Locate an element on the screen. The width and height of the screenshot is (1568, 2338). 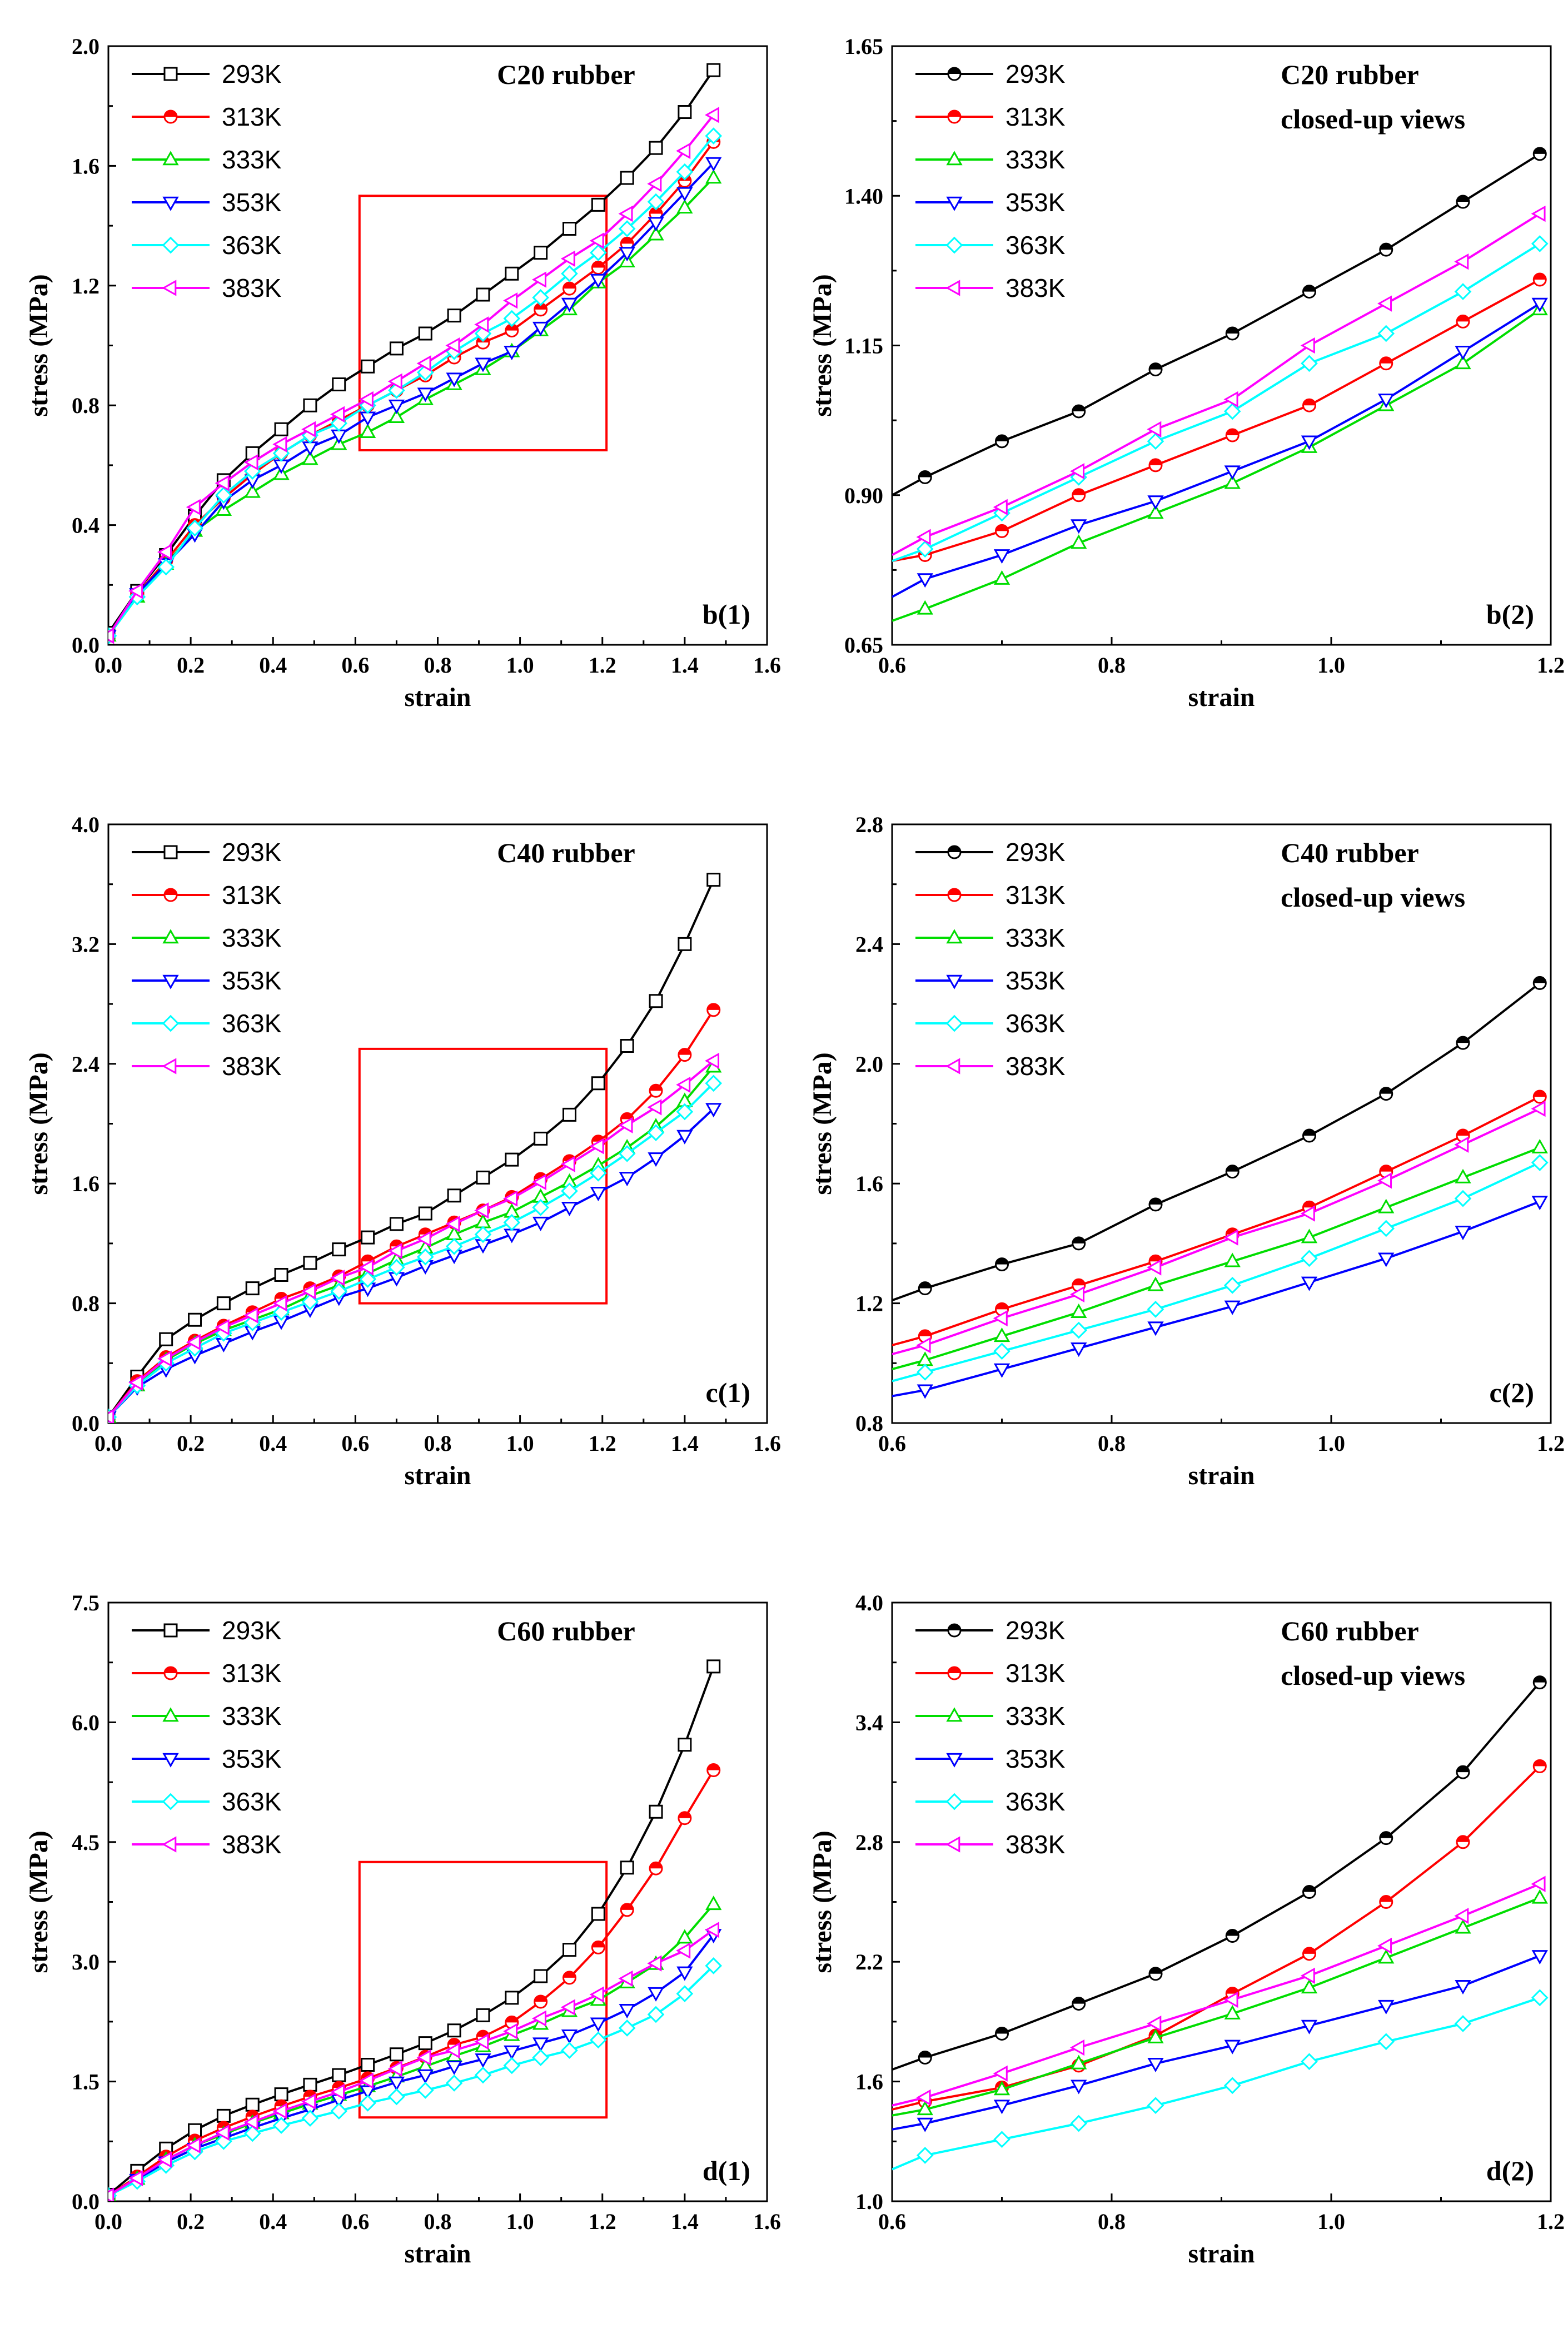
legend-entry-383K: 383K is located at coordinates (207, 1066).